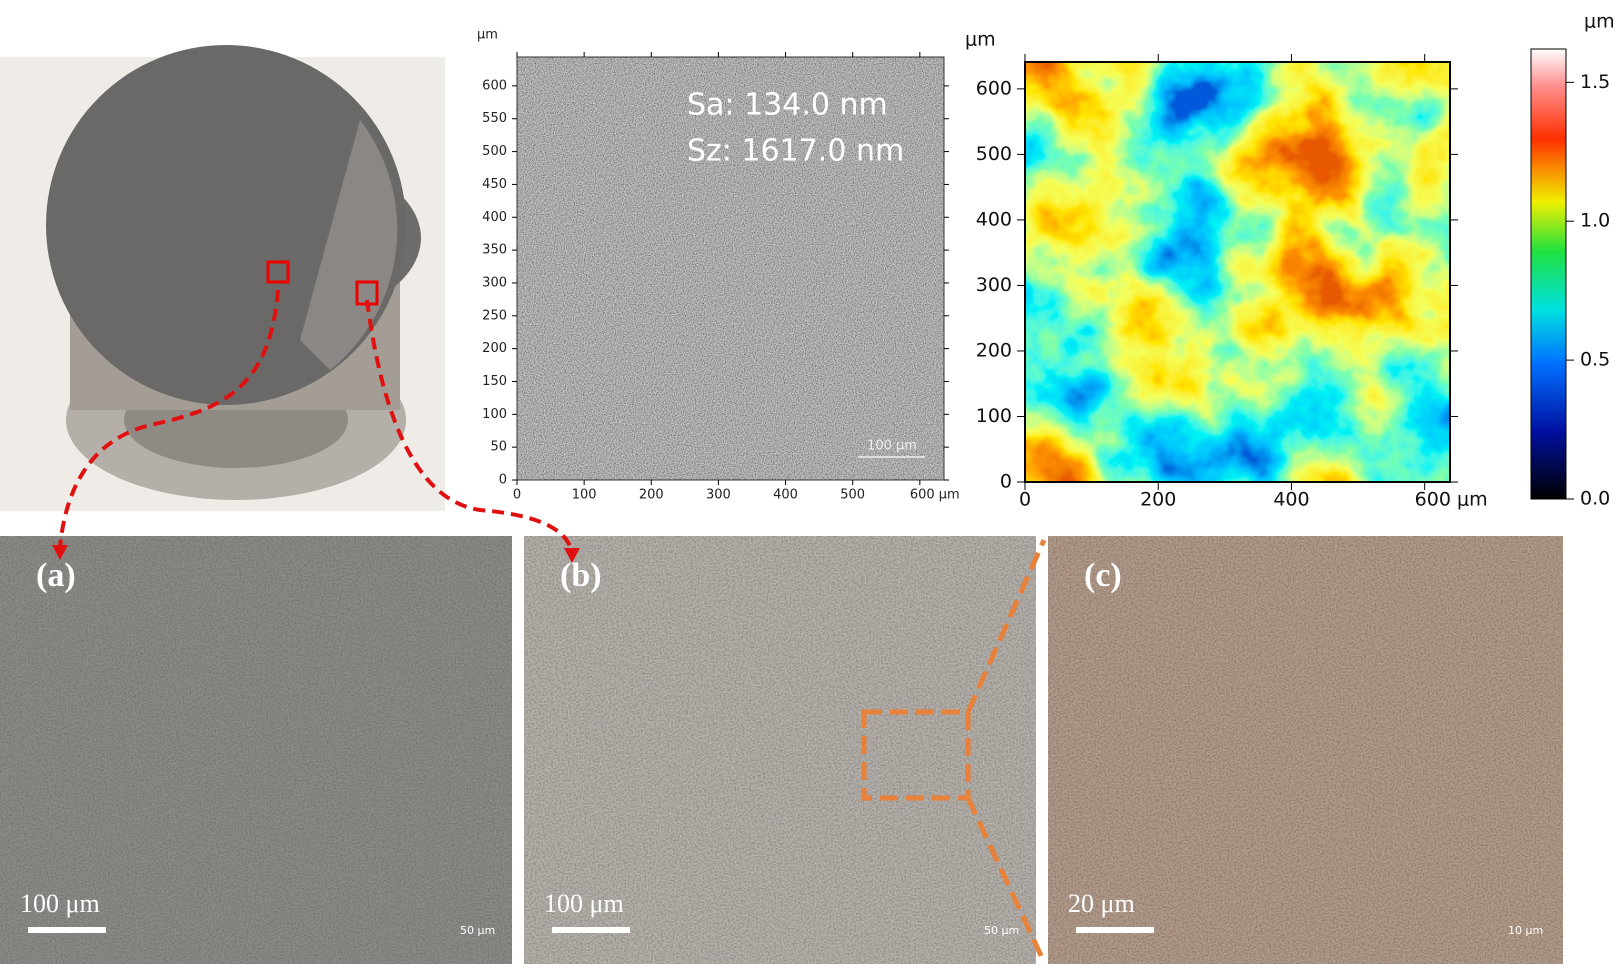  What do you see at coordinates (222, 278) in the screenshot?
I see `sample-photo` at bounding box center [222, 278].